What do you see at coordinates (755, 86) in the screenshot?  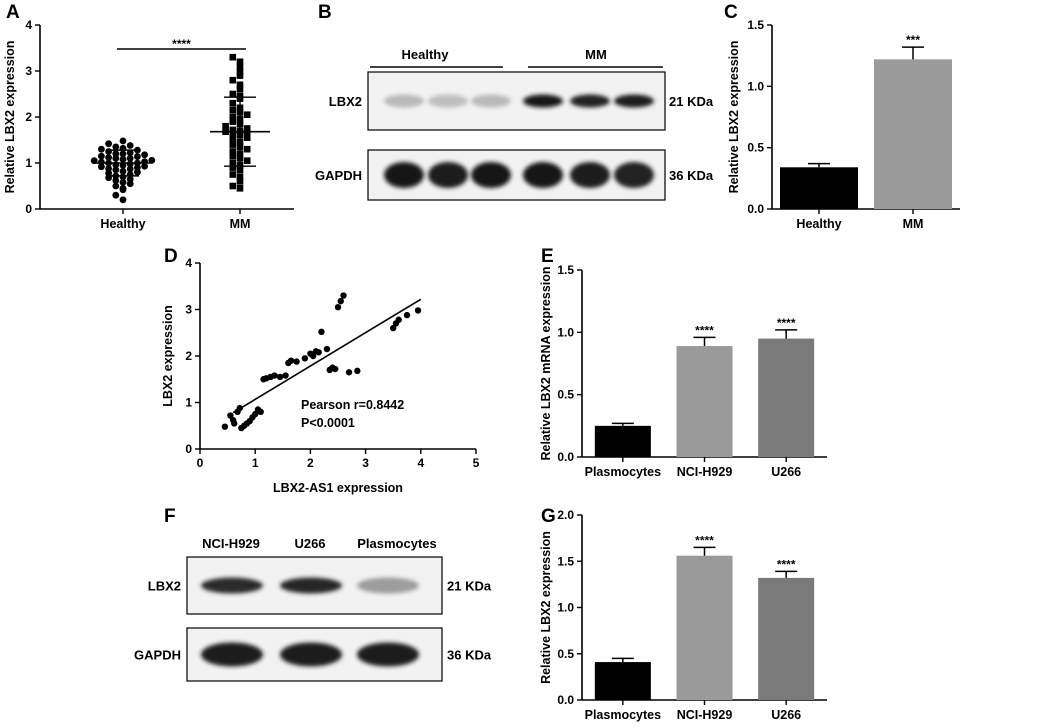 I see `panel-c-y-tick-label: 1.0` at bounding box center [755, 86].